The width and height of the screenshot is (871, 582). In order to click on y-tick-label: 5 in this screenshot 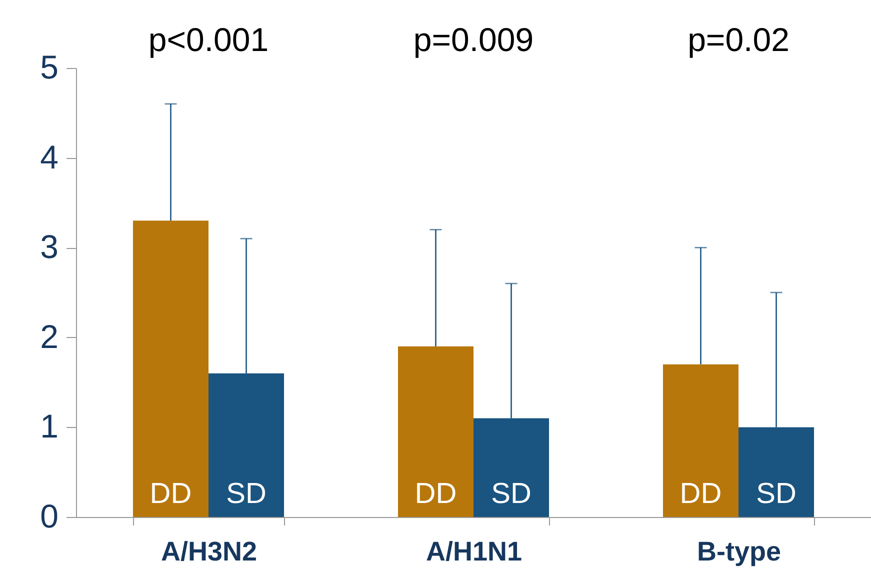, I will do `click(49, 67)`.